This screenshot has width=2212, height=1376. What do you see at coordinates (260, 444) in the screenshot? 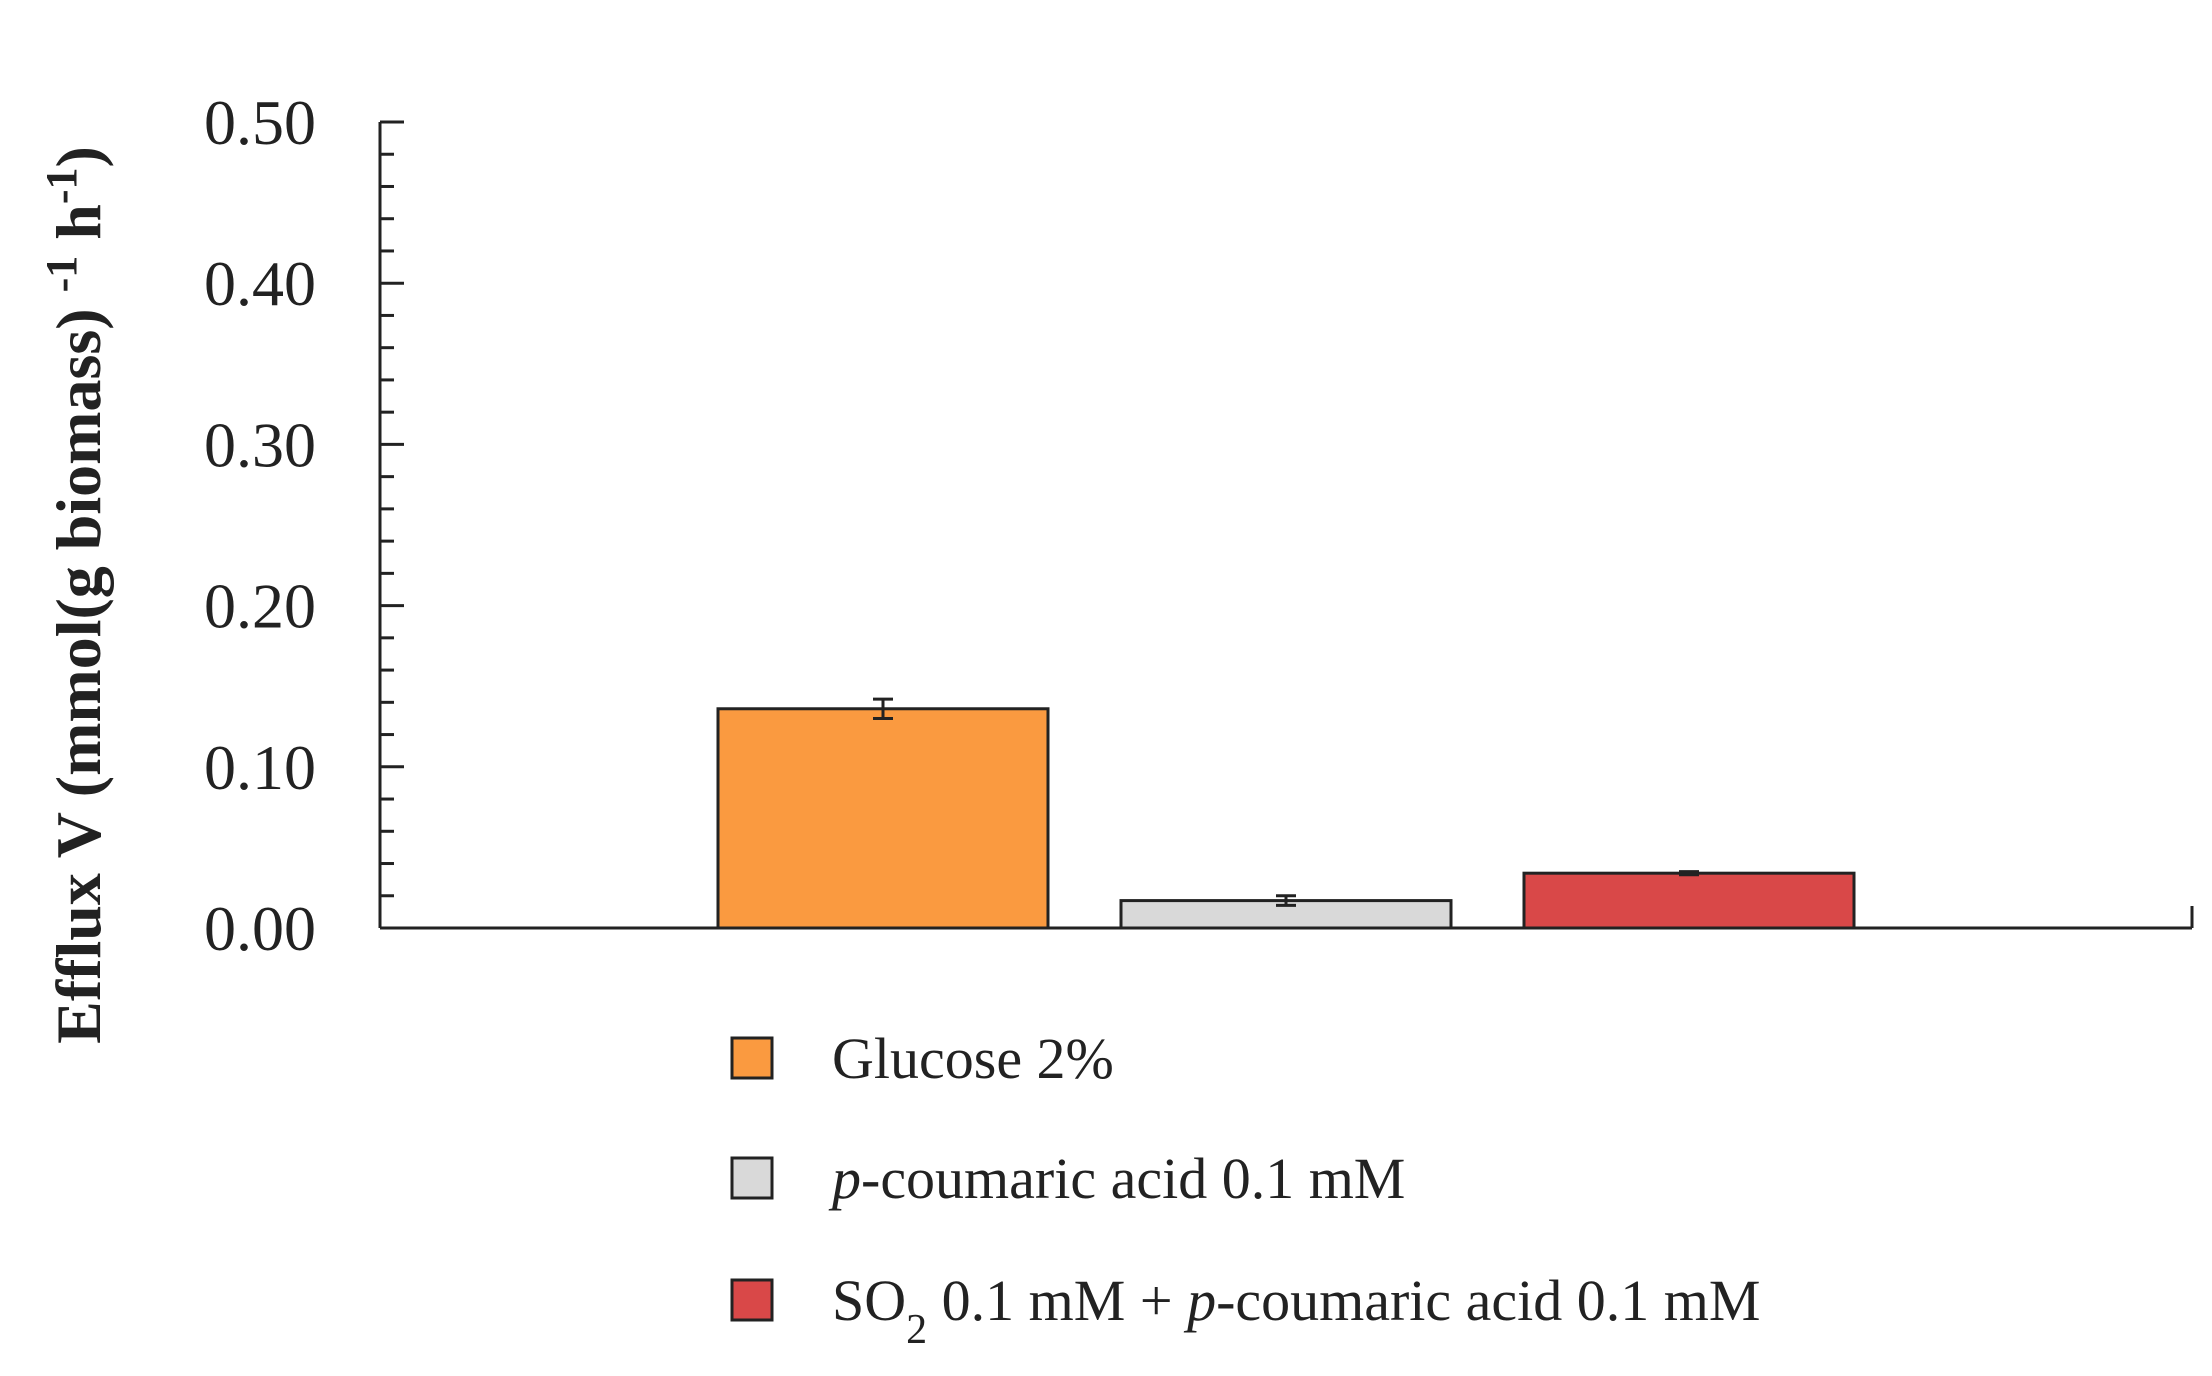
I see `y-tick-label: 0.30` at bounding box center [260, 444].